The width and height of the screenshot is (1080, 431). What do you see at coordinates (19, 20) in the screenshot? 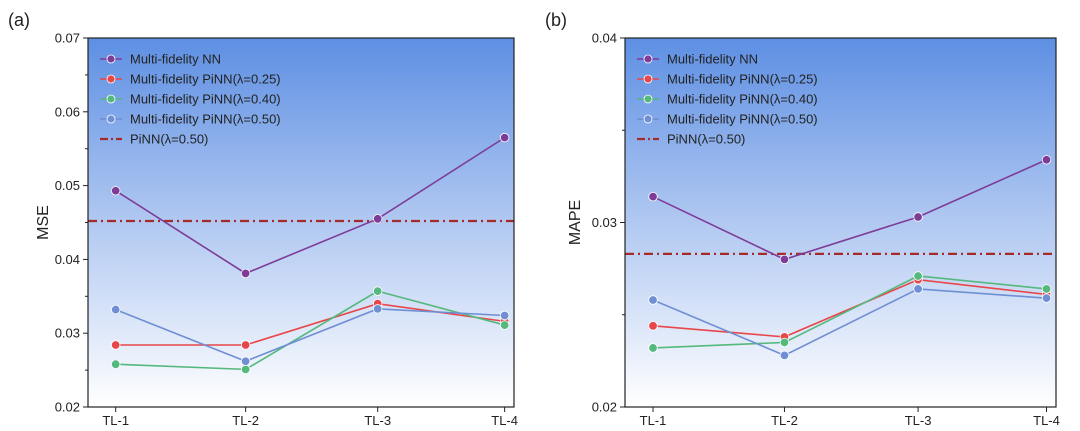
I see `panel-label: (a)` at bounding box center [19, 20].